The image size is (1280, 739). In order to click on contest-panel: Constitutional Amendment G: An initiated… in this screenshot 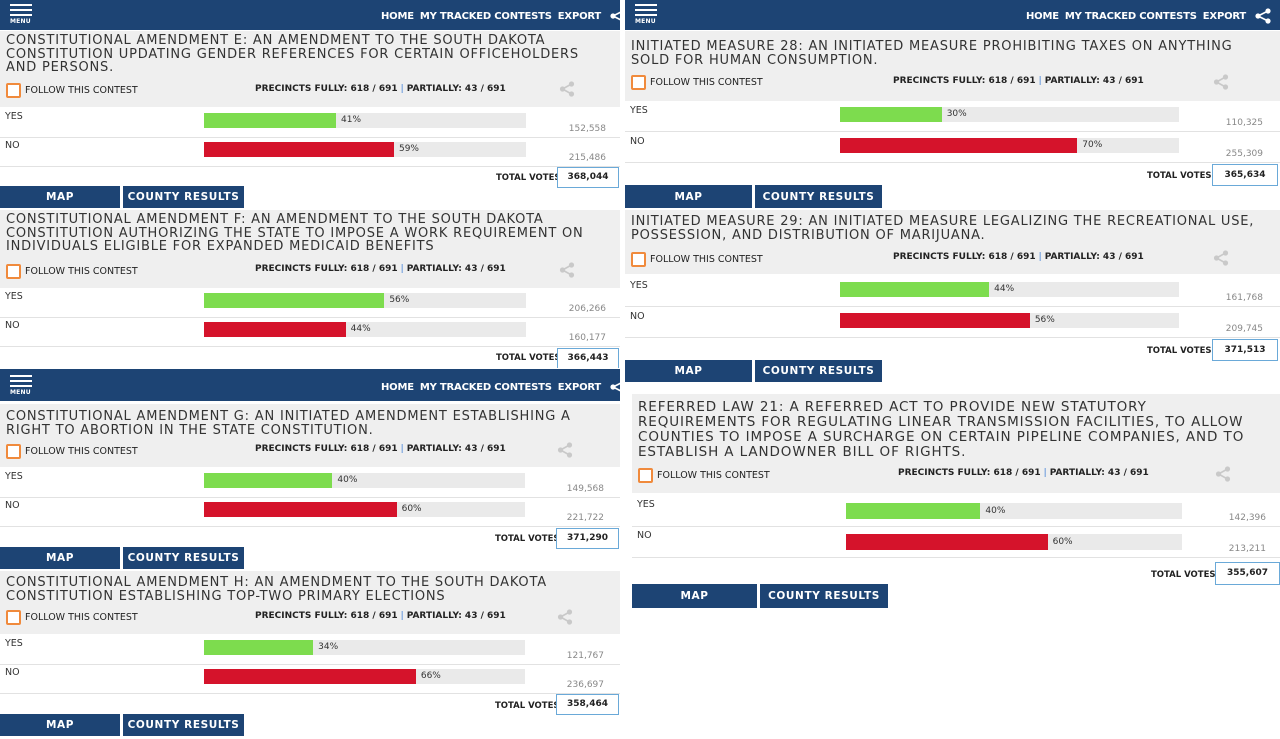, I will do `click(310, 486)`.